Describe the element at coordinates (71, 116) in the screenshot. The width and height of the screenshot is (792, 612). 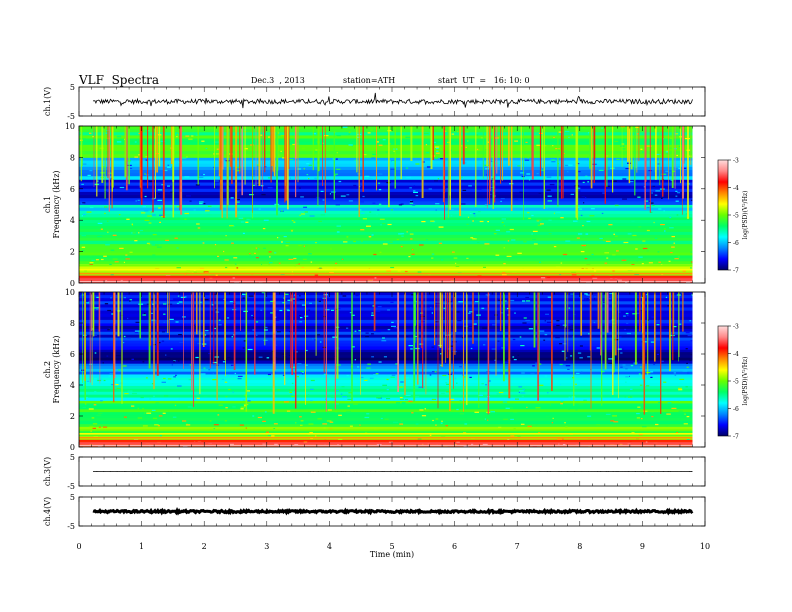
I see `ytick-label: -5` at that location.